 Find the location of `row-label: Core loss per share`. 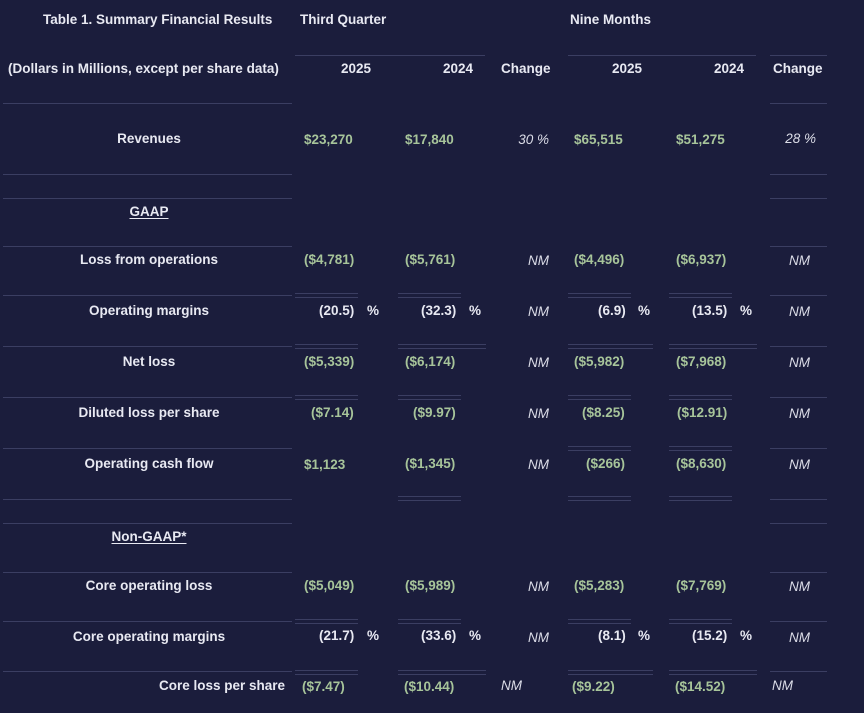

row-label: Core loss per share is located at coordinates (222, 685).